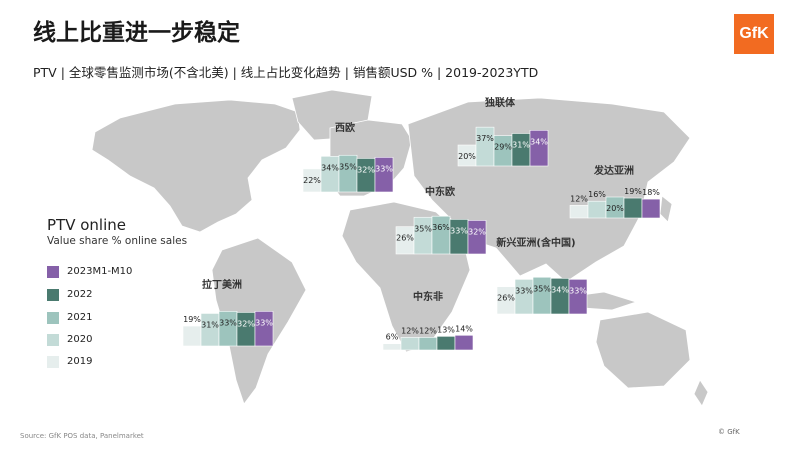 The image size is (800, 449). Describe the element at coordinates (222, 284) in the screenshot. I see `region-title: 拉丁美洲` at that location.